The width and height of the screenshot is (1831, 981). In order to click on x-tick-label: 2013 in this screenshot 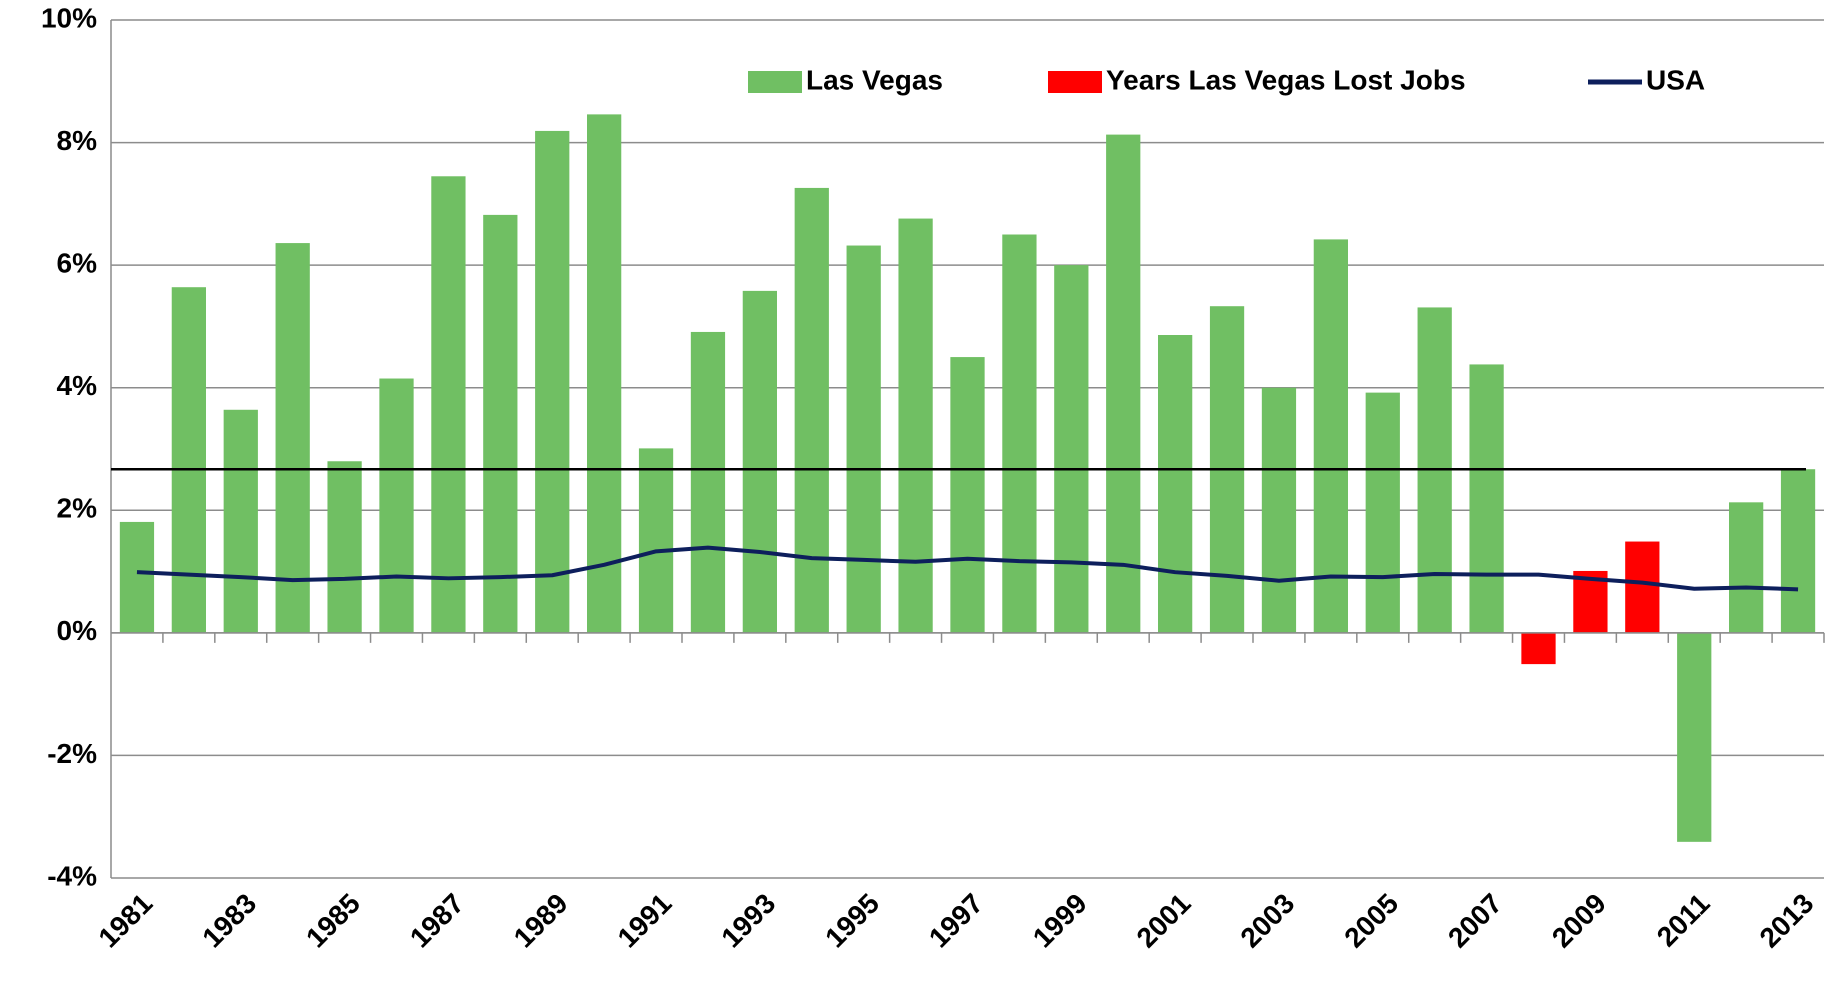, I will do `click(1787, 921)`.